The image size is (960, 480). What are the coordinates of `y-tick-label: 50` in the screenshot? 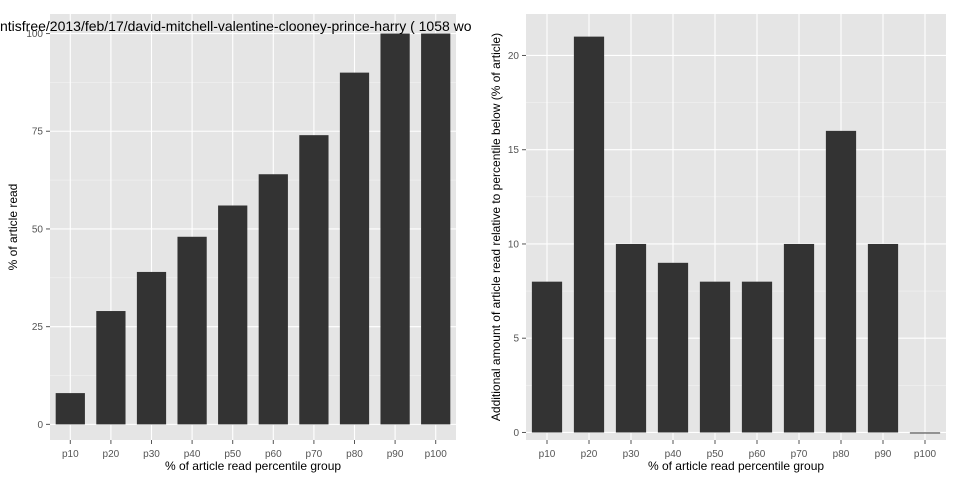 It's located at (38, 229).